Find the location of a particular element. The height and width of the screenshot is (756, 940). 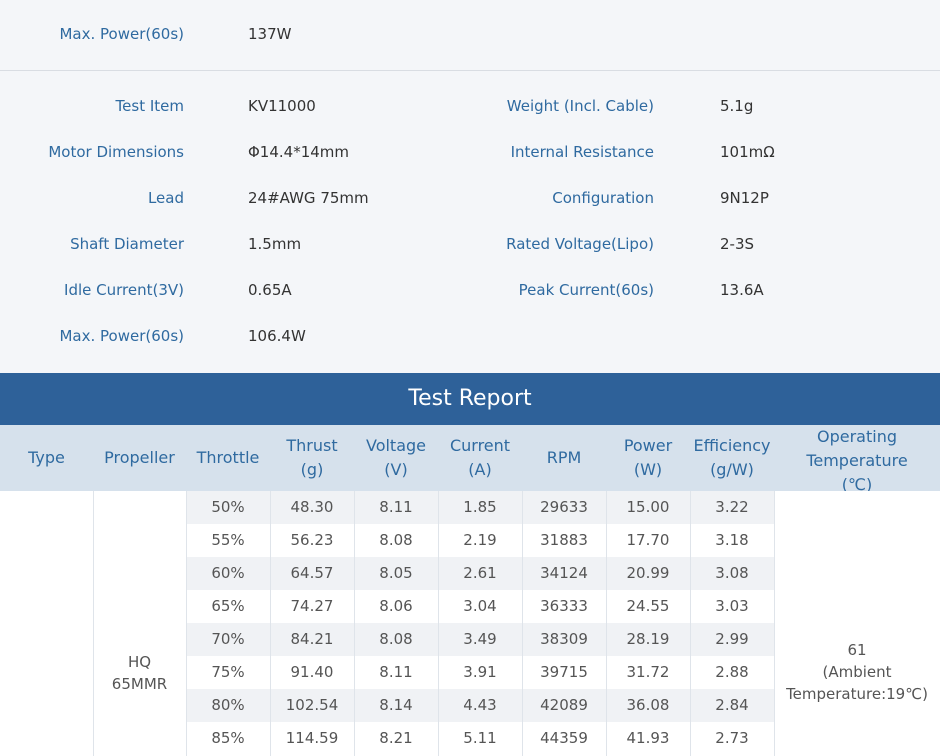

header-text: Propeller is located at coordinates (139, 457).